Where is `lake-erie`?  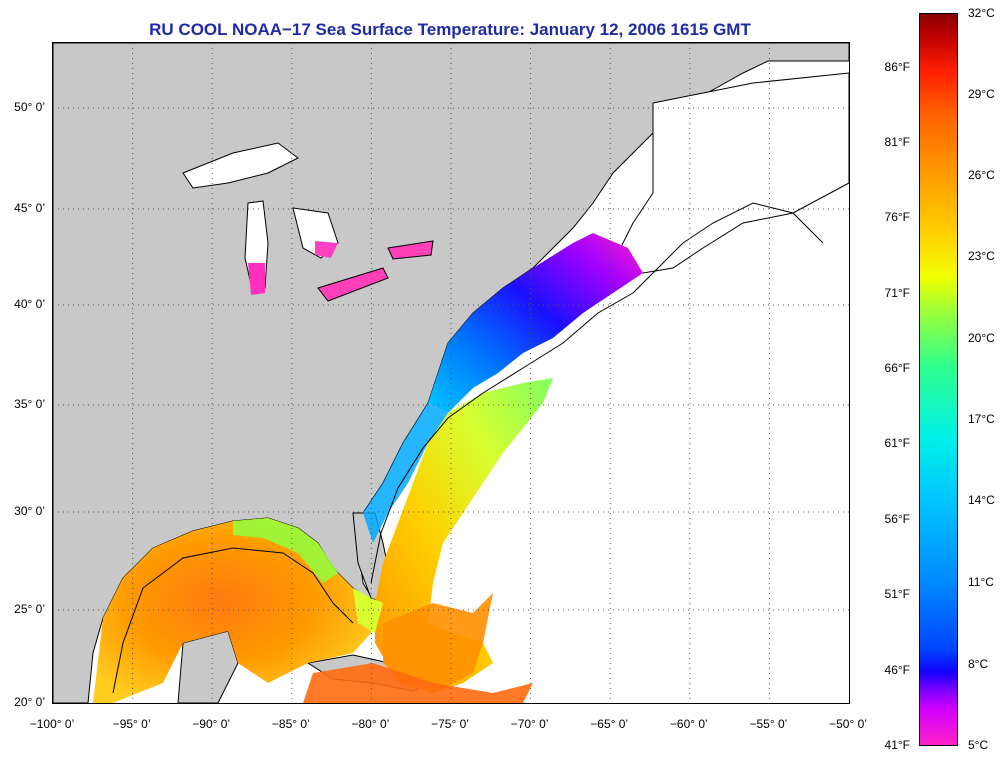
lake-erie is located at coordinates (353, 284).